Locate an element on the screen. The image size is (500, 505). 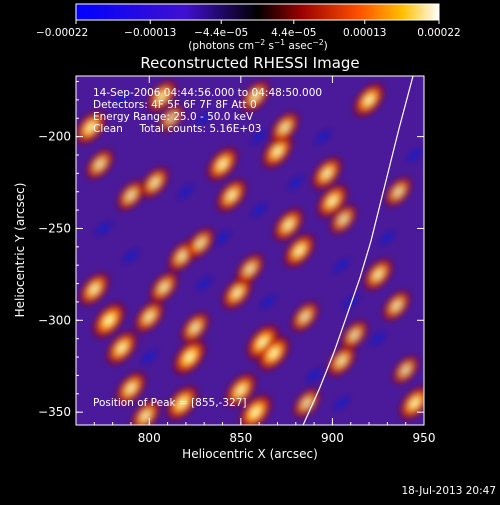
chart-title: Reconstructed RHESSI Image is located at coordinates (249, 63).